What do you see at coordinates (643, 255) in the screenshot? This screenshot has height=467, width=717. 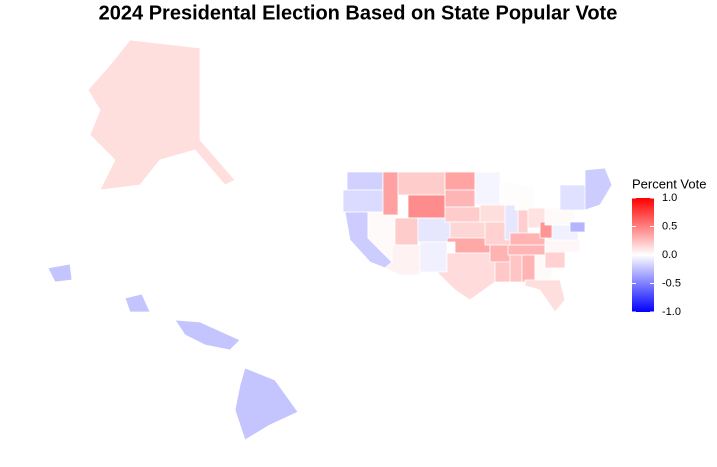 I see `colorbar` at bounding box center [643, 255].